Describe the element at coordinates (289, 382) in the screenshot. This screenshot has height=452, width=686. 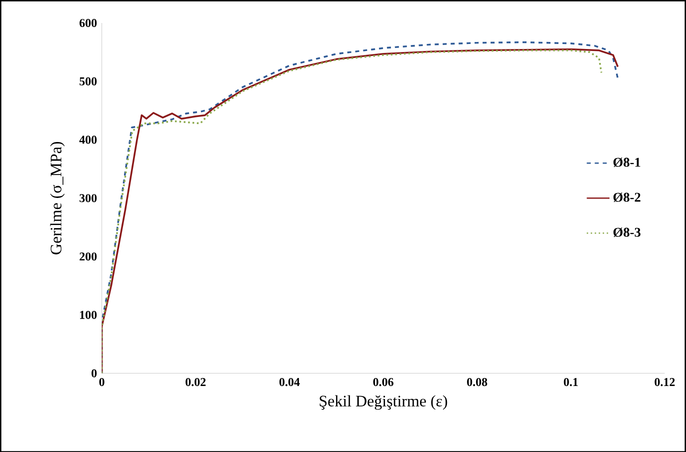
I see `x-tick-label: 0.04` at that location.